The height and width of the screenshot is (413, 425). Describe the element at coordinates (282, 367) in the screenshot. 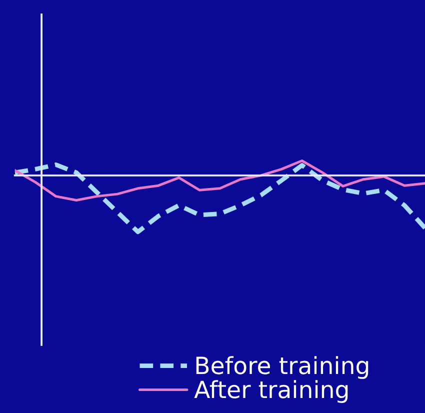

I see `legend-label: Before training` at that location.